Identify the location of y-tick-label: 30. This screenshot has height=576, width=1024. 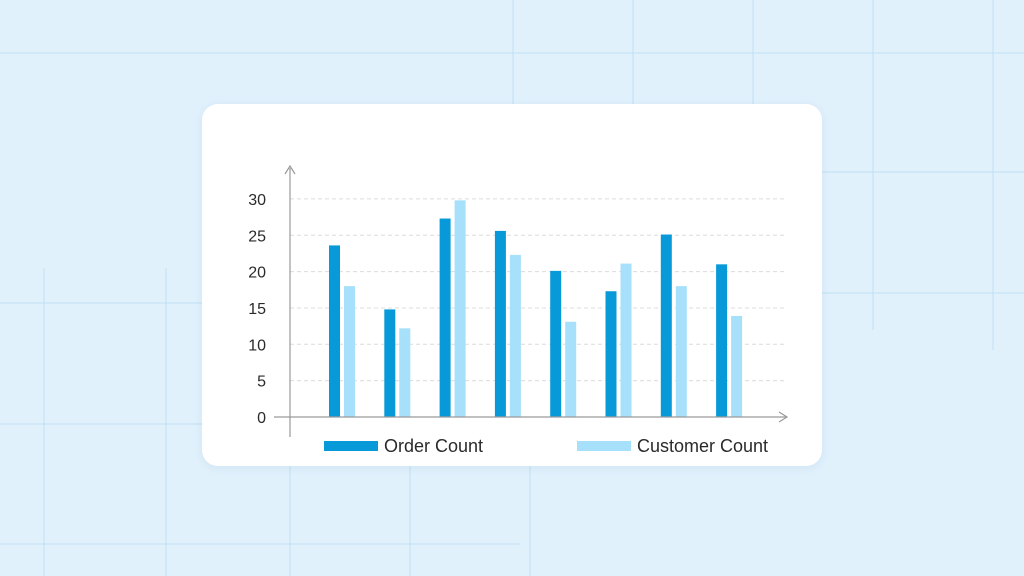
(257, 200).